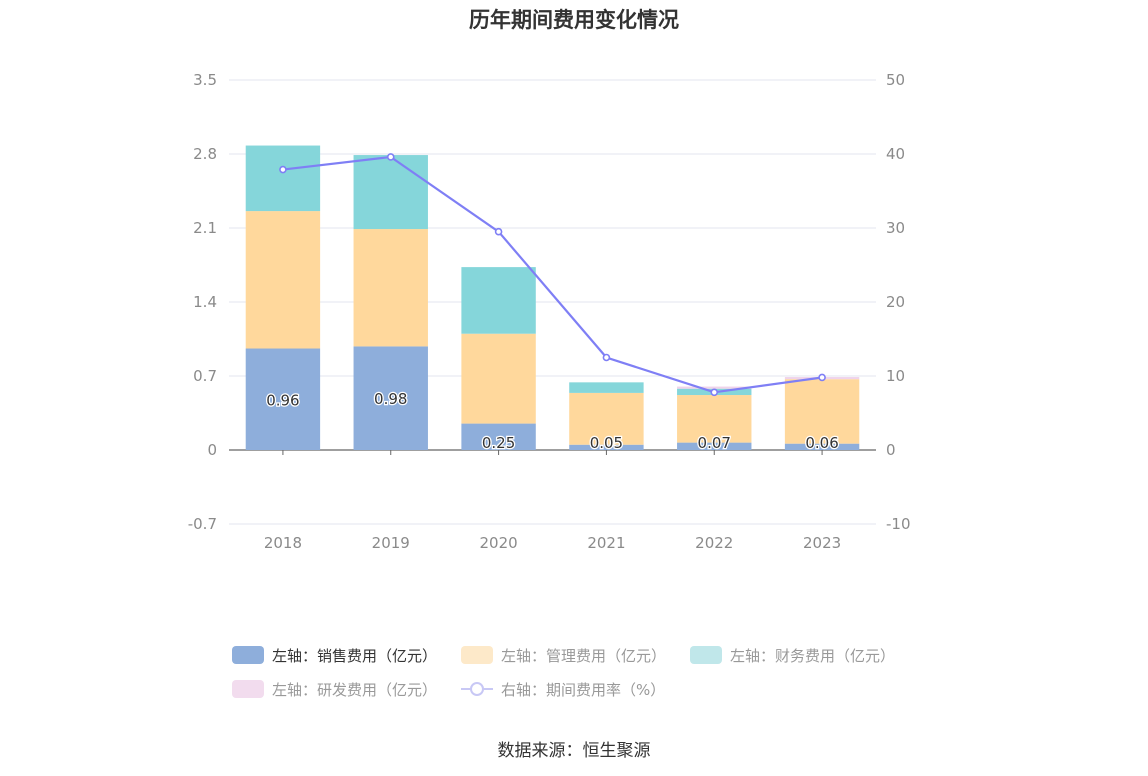 The height and width of the screenshot is (776, 1148). What do you see at coordinates (895, 228) in the screenshot?
I see `right-tick-label: 30` at bounding box center [895, 228].